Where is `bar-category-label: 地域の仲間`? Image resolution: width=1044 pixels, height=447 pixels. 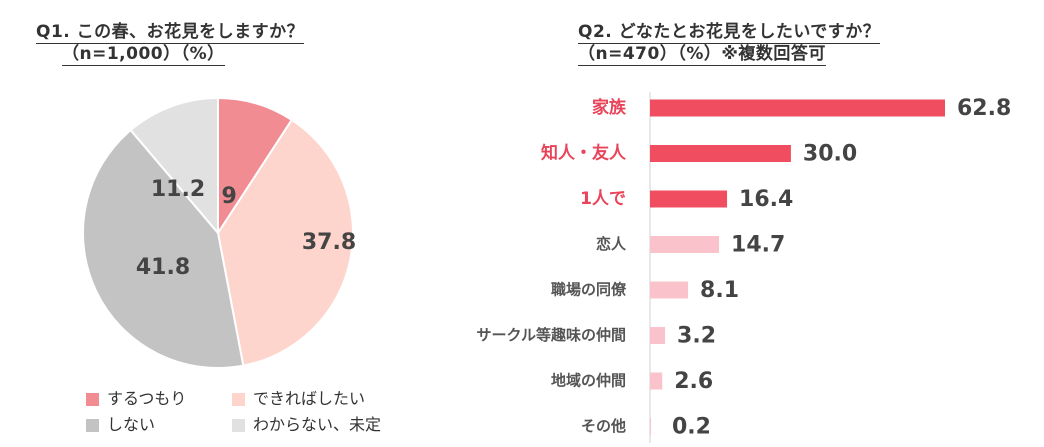
bar-category-label: 地域の仲間 is located at coordinates (588, 381).